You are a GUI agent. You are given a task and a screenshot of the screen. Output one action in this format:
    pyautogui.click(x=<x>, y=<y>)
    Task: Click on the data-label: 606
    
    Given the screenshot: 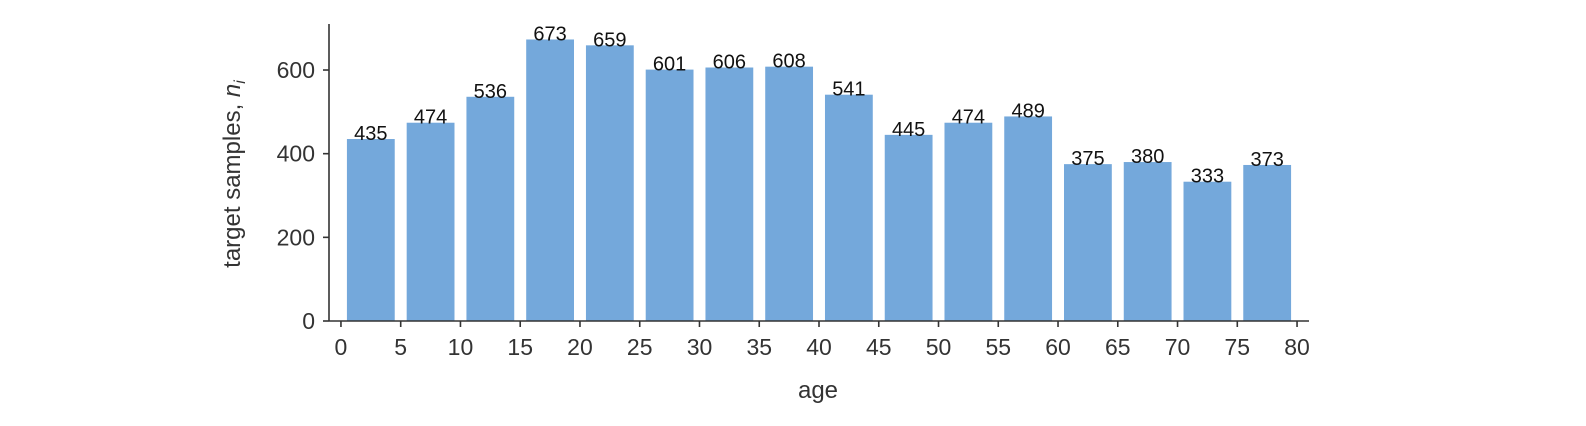 What is the action you would take?
    pyautogui.click(x=729, y=63)
    